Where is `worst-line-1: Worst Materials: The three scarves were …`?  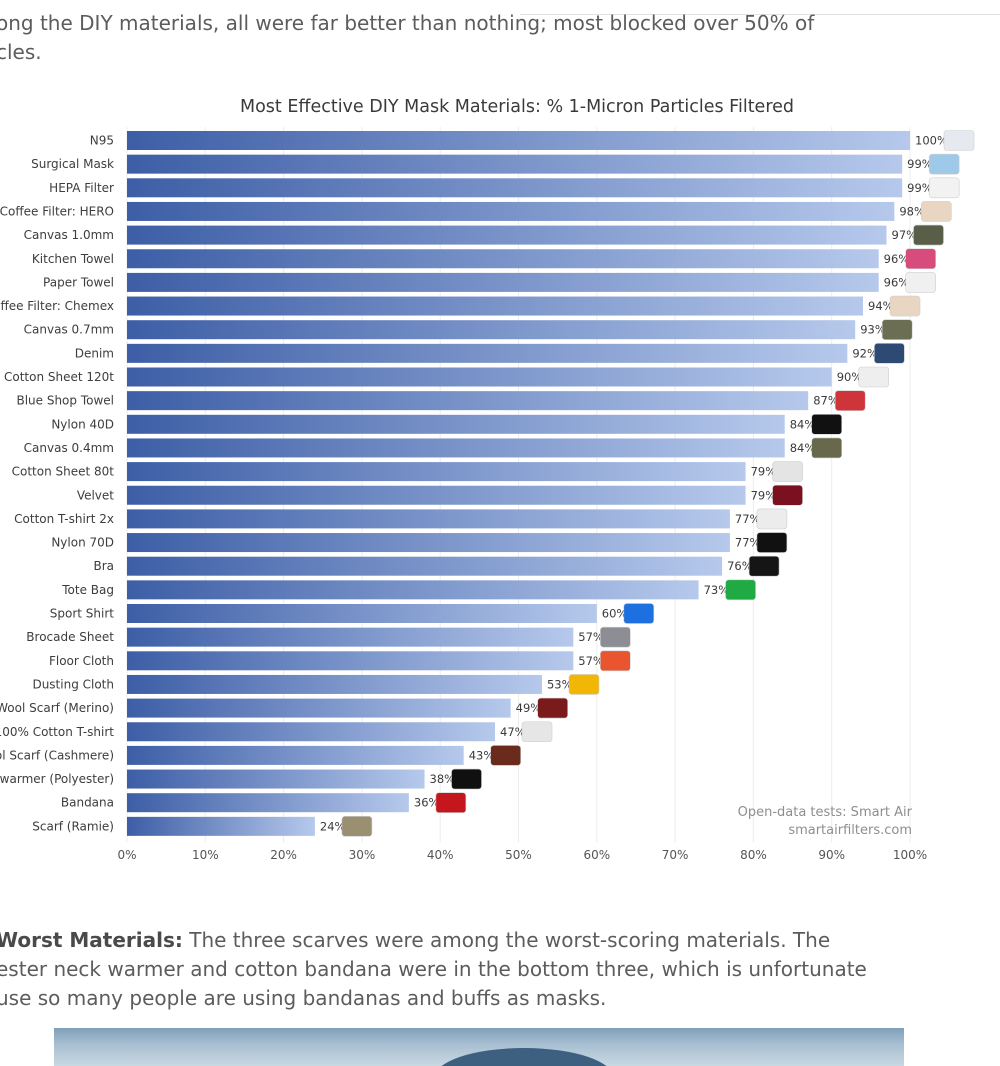 worst-line-1: Worst Materials: The three scarves were … is located at coordinates (433, 940).